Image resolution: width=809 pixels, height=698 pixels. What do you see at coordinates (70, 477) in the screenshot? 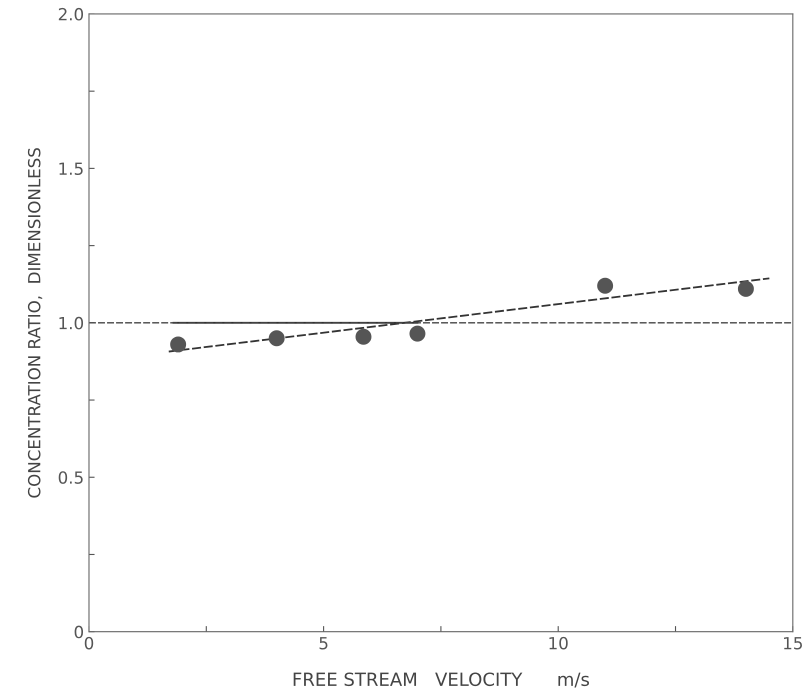
I see `y-tick-label: 0.5` at bounding box center [70, 477].